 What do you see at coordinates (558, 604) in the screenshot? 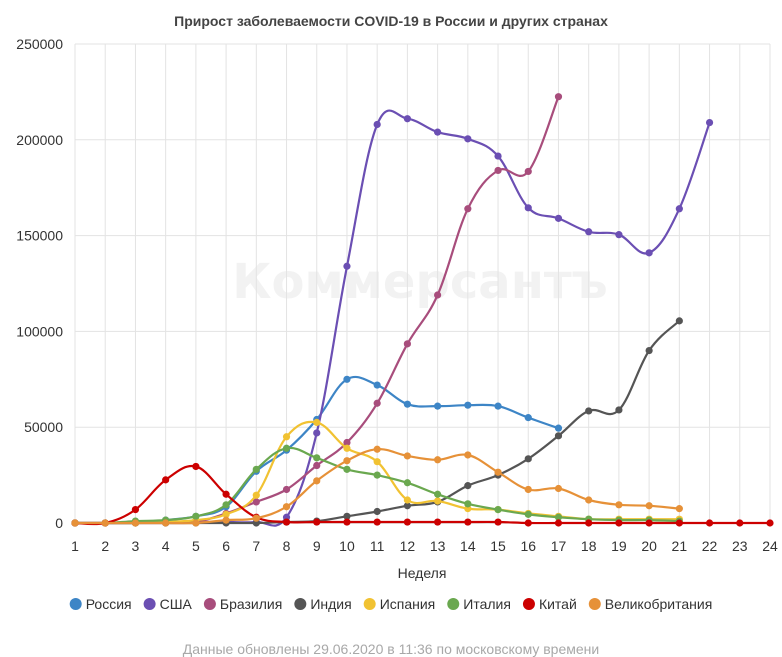
I see `legend-item-label: Китай` at bounding box center [558, 604].